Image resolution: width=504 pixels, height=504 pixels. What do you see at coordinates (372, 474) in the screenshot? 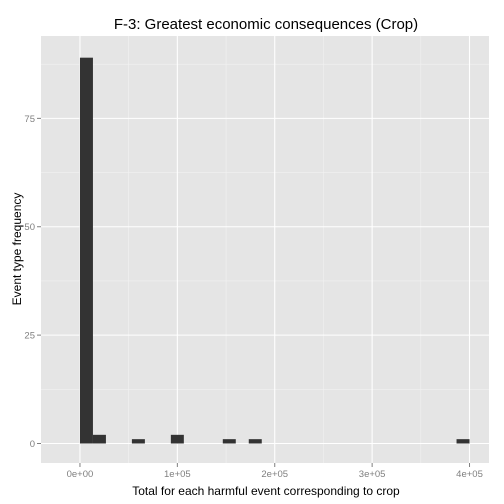
I see `x-tick-label: 3e+05` at bounding box center [372, 474].